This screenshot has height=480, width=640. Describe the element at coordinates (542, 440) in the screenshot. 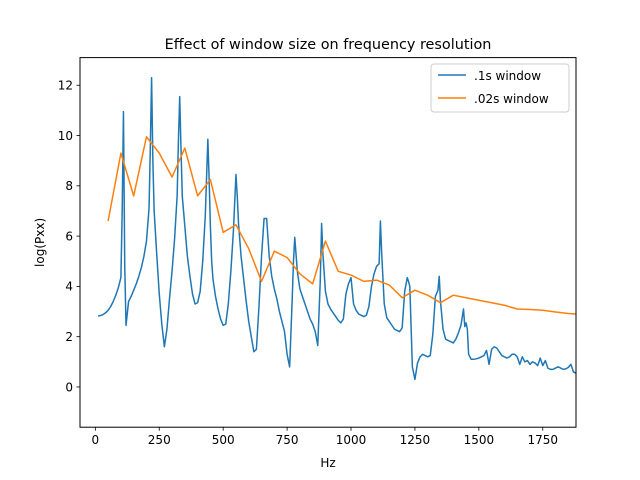

I see `x-tick-label: 1750` at that location.